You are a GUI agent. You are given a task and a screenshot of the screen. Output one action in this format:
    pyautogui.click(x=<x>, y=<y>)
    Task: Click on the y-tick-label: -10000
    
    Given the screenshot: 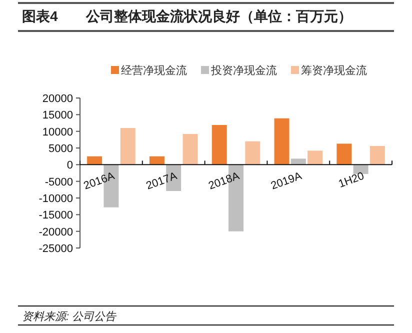 What is the action you would take?
    pyautogui.click(x=55, y=199)
    